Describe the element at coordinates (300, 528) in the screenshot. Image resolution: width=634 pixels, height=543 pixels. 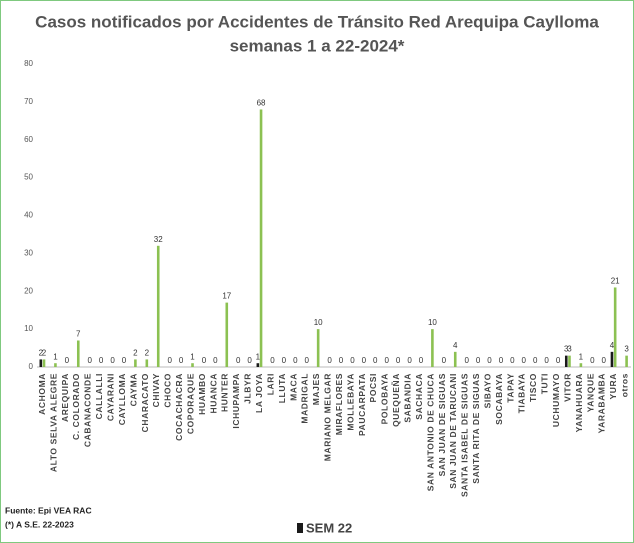
I see `legend-swatch` at that location.